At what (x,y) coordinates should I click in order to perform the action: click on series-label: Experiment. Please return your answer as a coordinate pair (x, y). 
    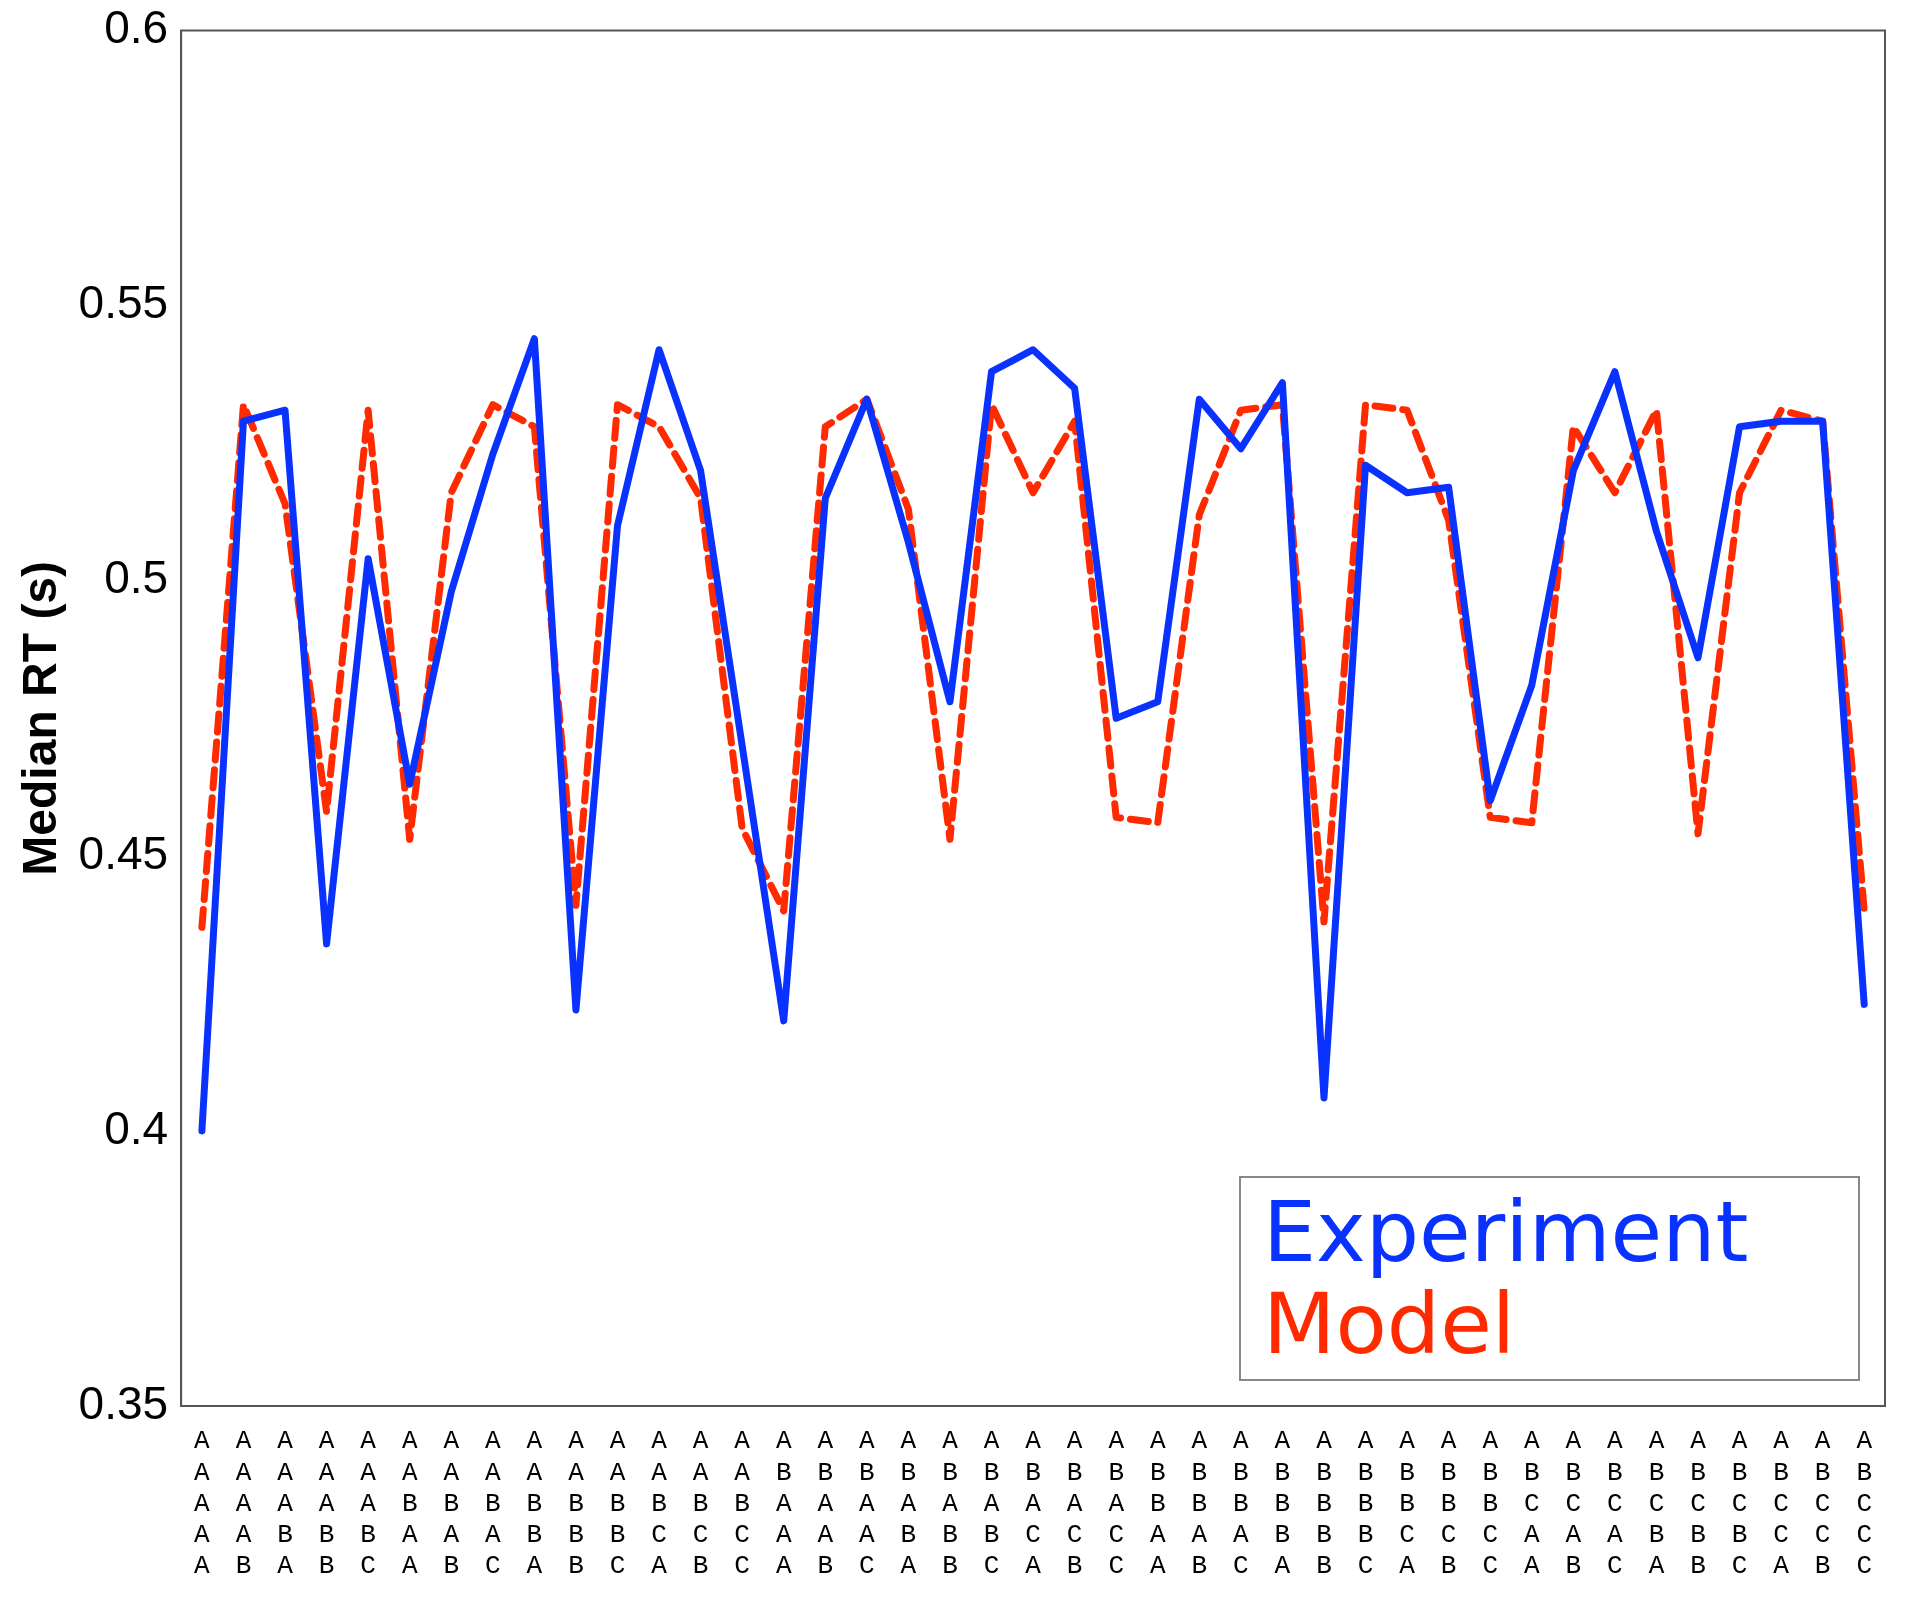
    Looking at the image, I should click on (1506, 1232).